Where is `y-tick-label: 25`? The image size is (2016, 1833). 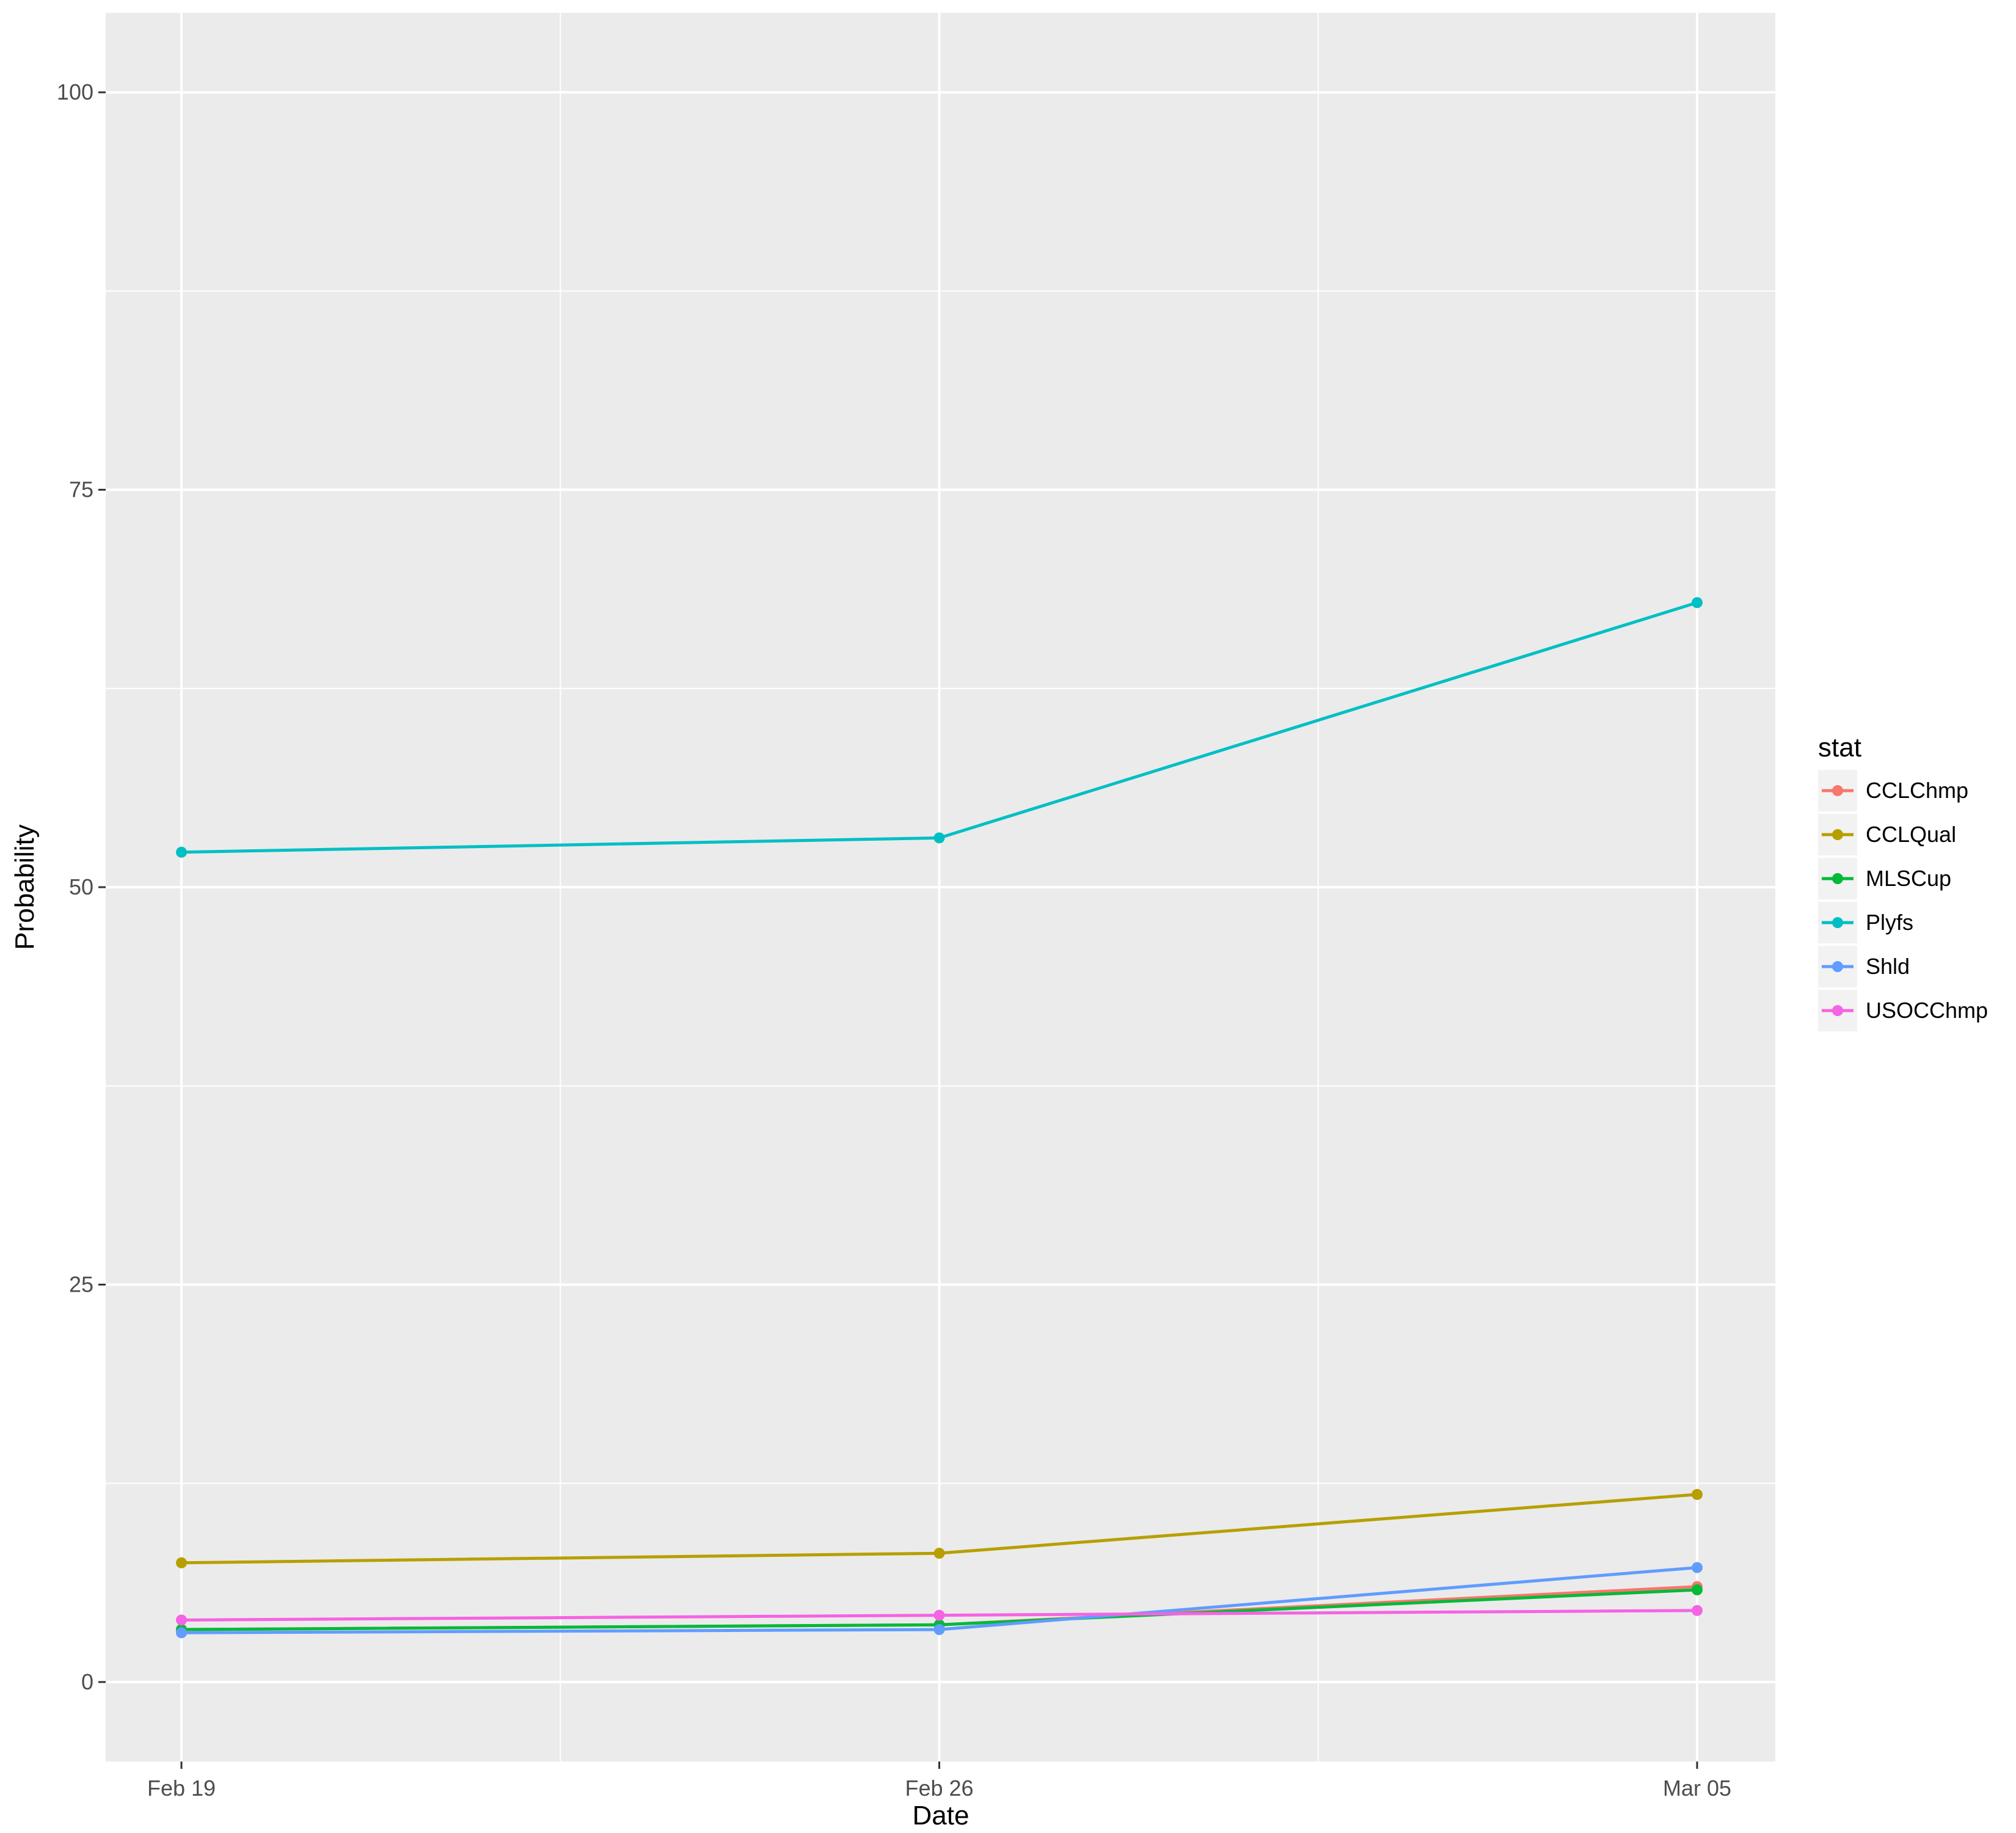 y-tick-label: 25 is located at coordinates (81, 1284).